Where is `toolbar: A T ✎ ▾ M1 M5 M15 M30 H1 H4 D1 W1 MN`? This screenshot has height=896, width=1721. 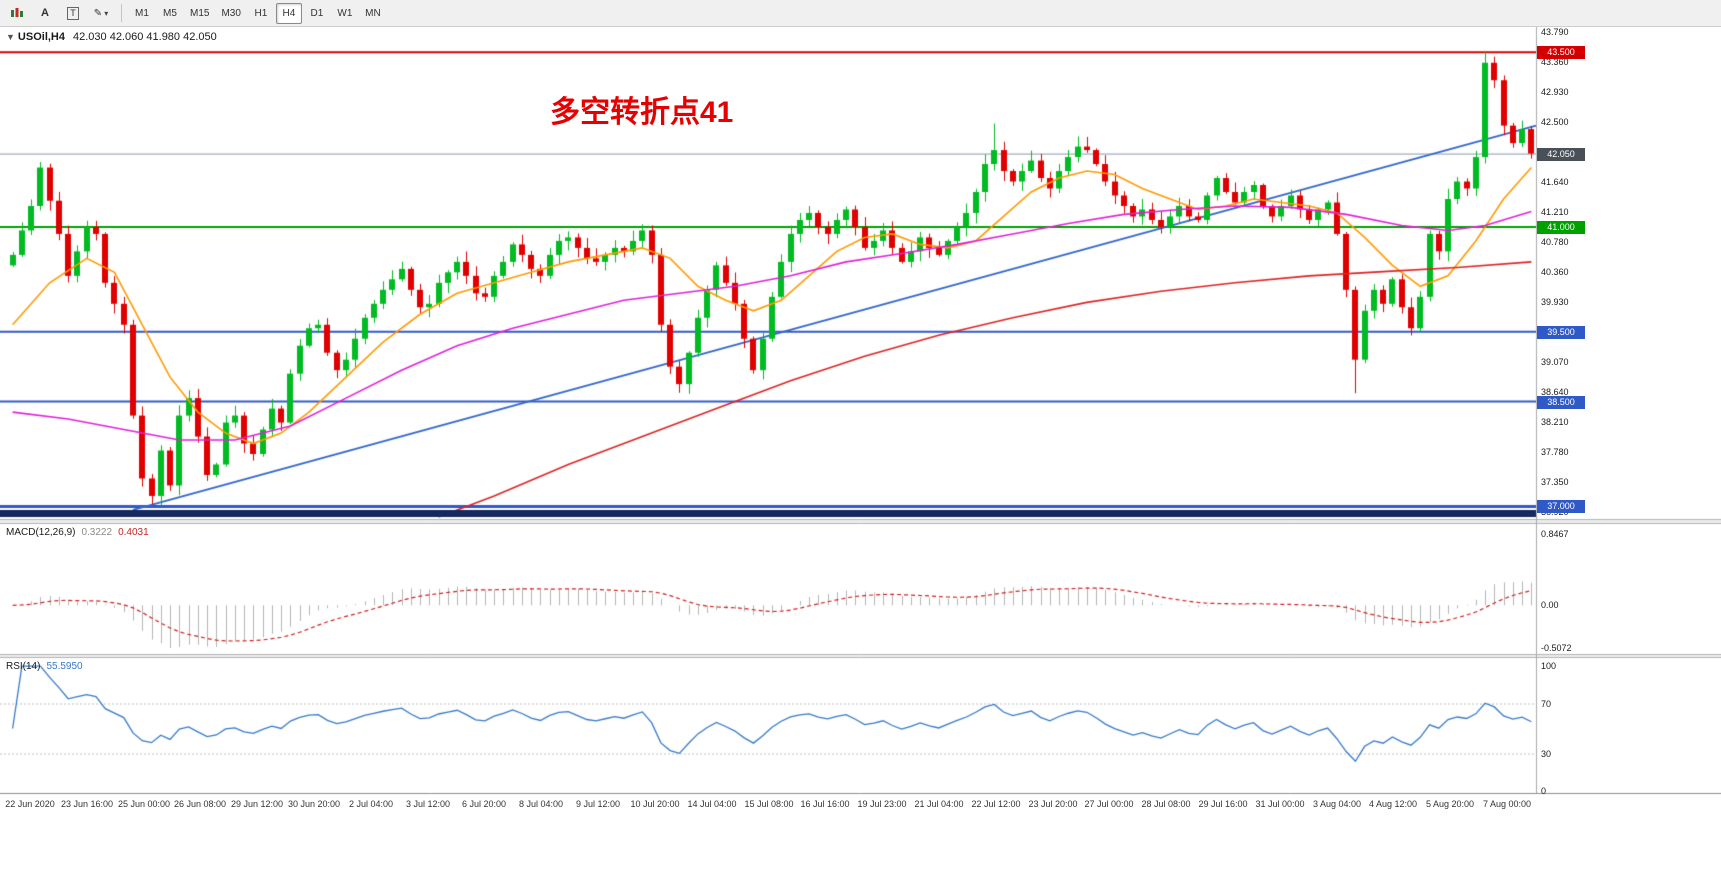 toolbar: A T ✎ ▾ M1 M5 M15 M30 H1 H4 D1 W1 MN is located at coordinates (860, 13).